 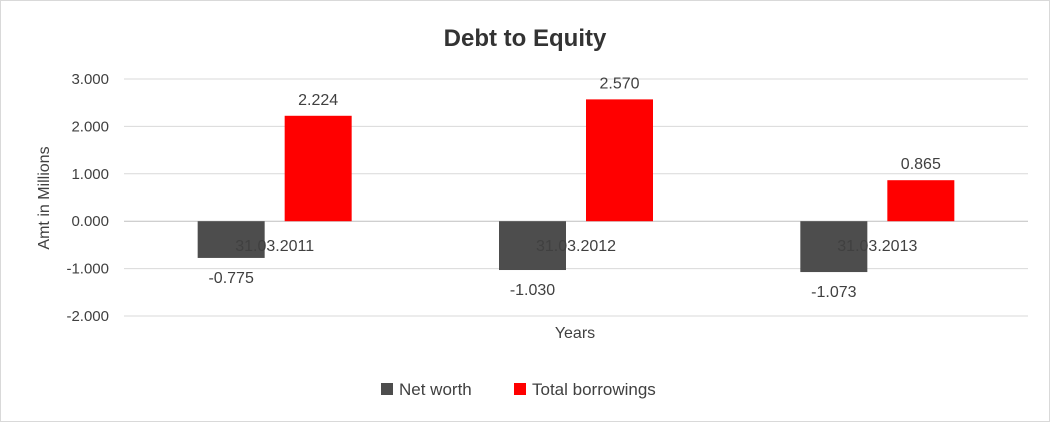 What do you see at coordinates (87, 269) in the screenshot?
I see `y-tick-label: -1.000` at bounding box center [87, 269].